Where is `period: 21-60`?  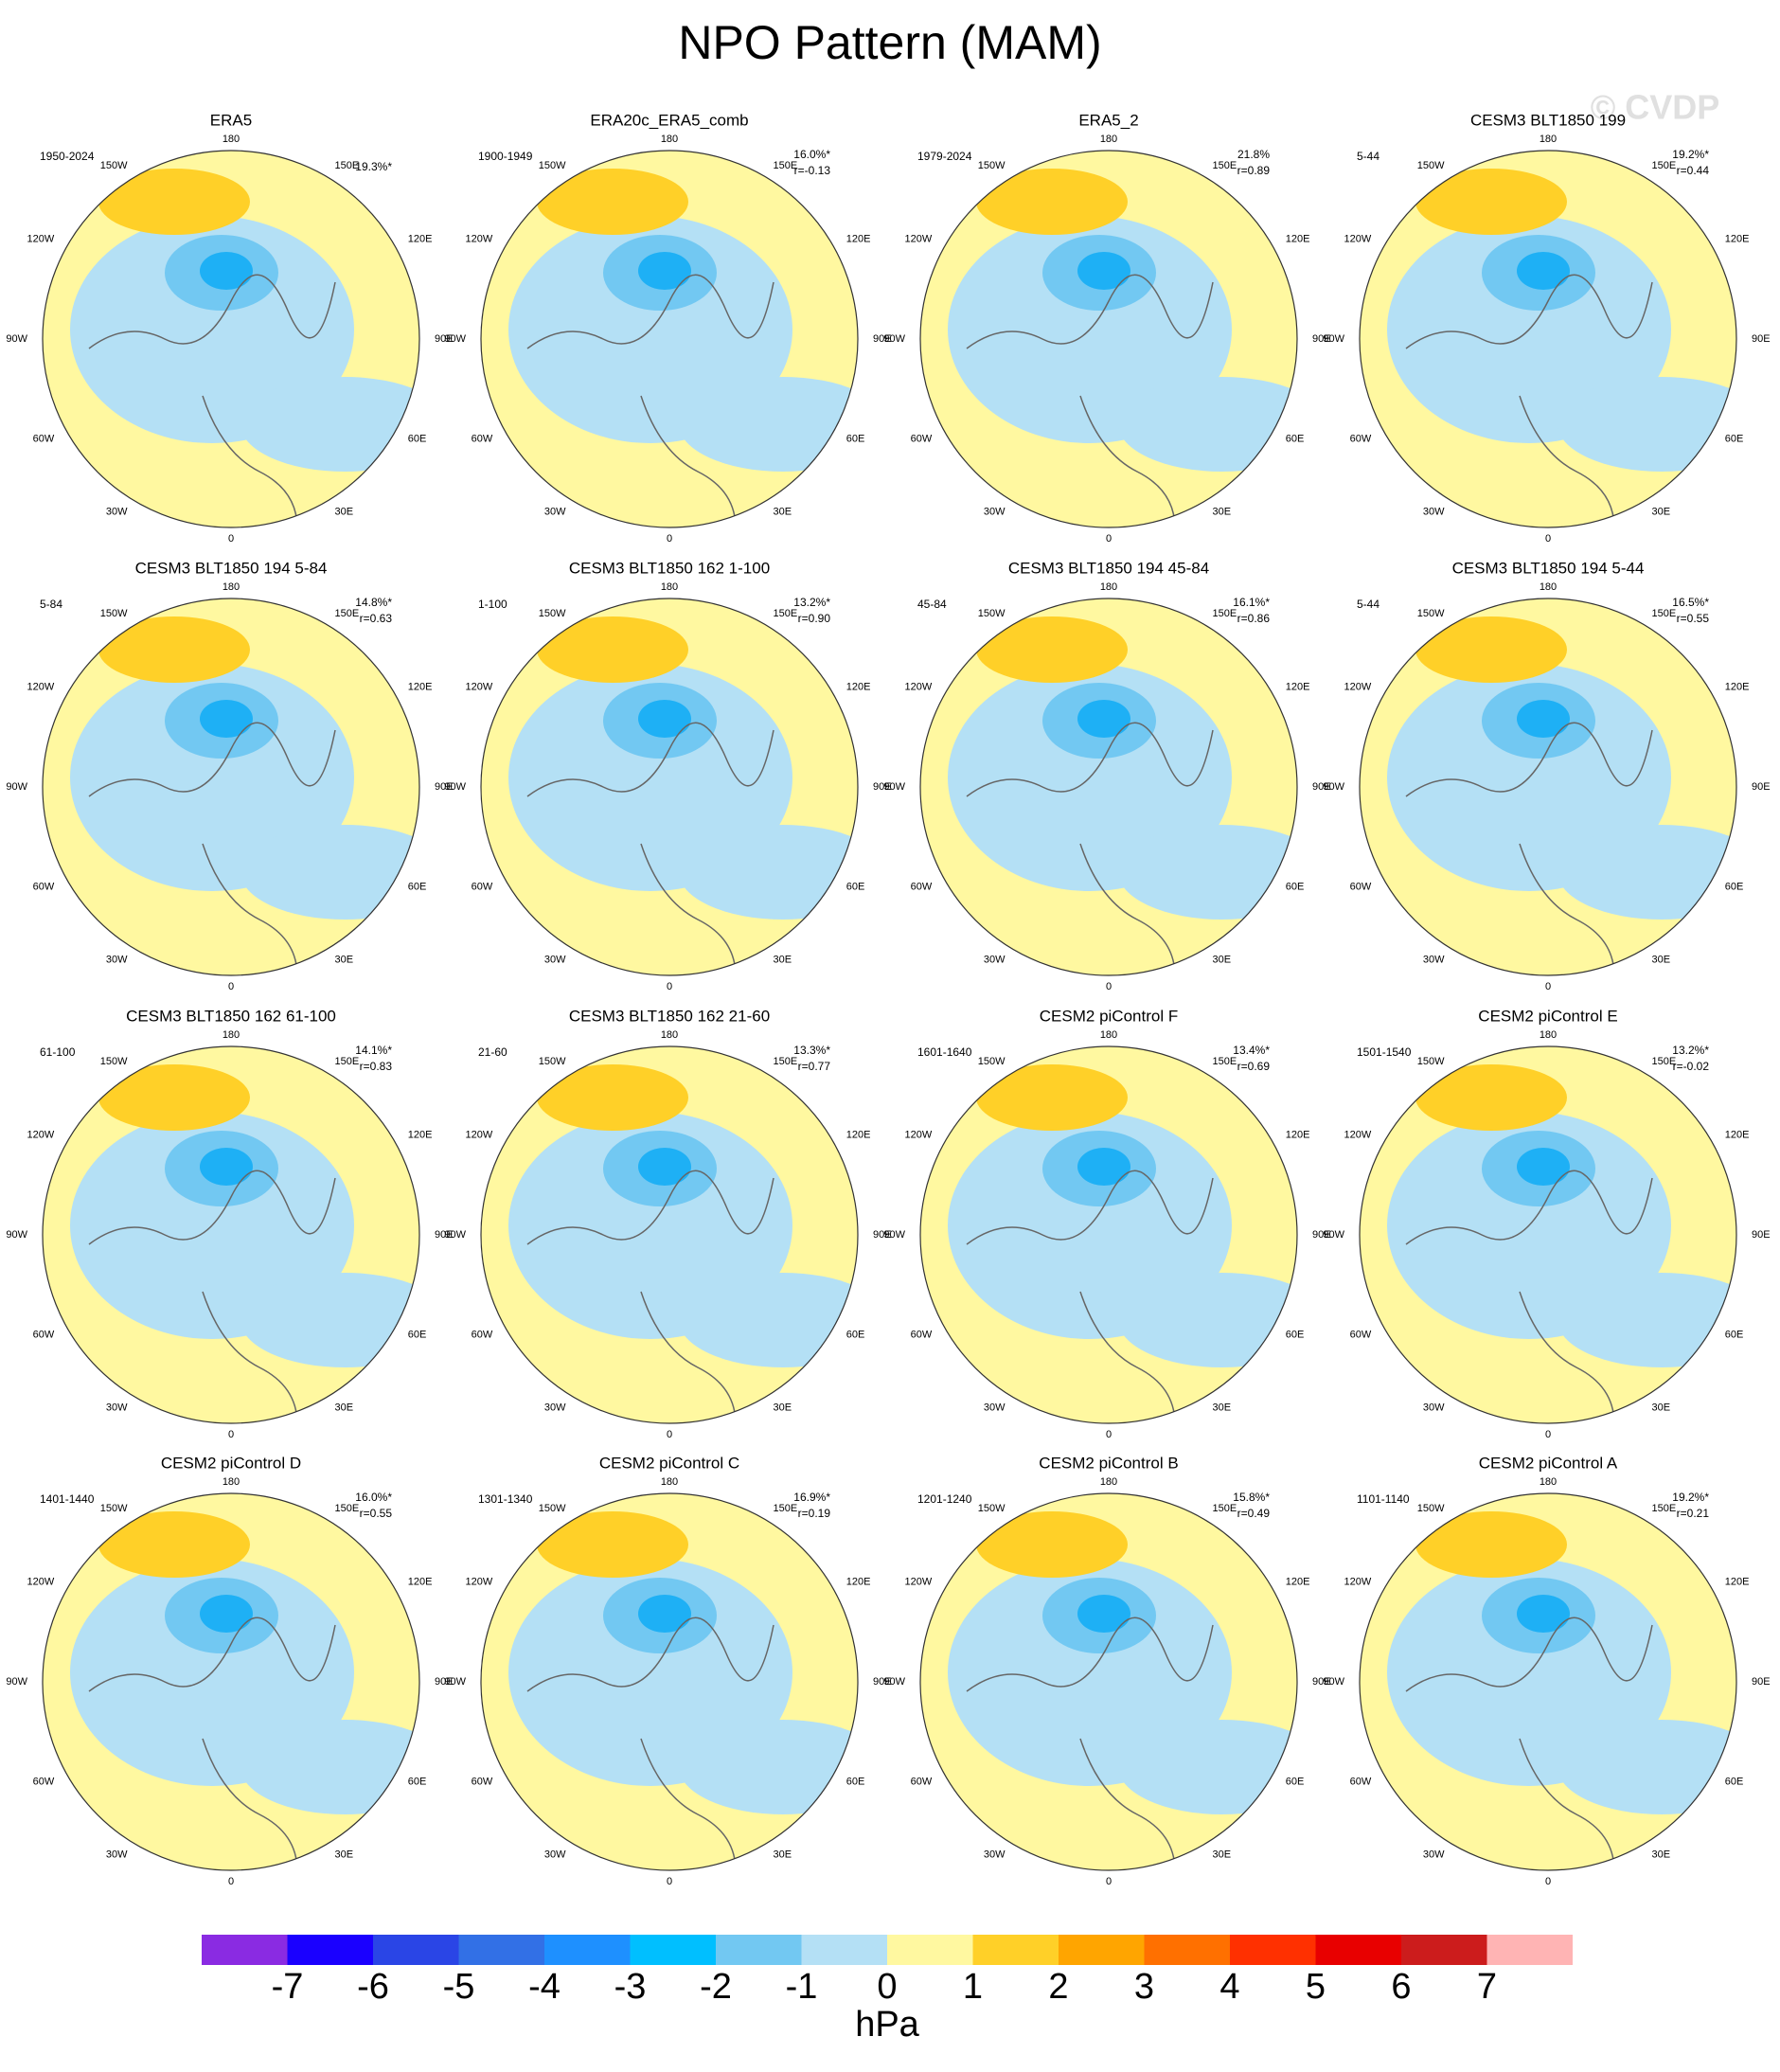 period: 21-60 is located at coordinates (492, 1052).